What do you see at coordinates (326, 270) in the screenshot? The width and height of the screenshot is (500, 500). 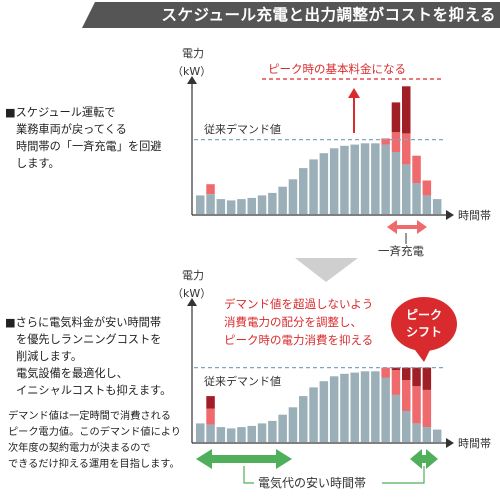 I see `down-chevron-icon` at bounding box center [326, 270].